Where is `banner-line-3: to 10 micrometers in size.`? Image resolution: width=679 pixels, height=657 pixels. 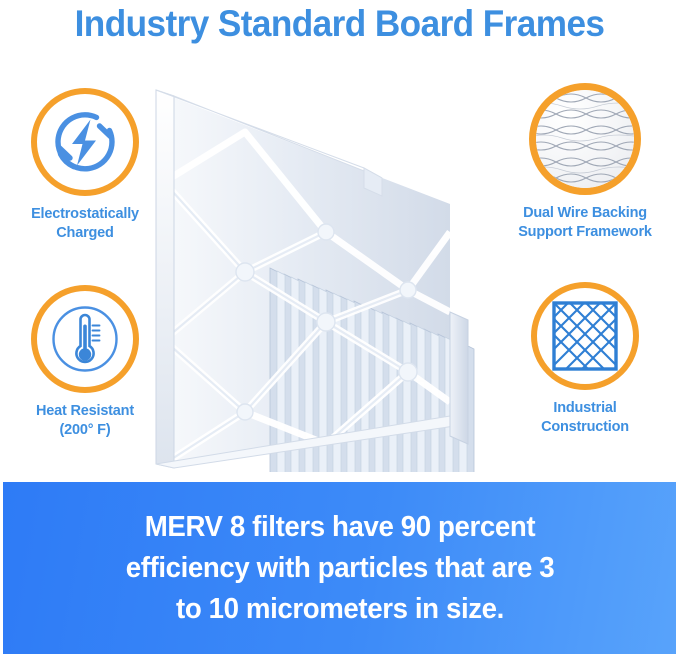
banner-line-3: to 10 micrometers in size. is located at coordinates (339, 608).